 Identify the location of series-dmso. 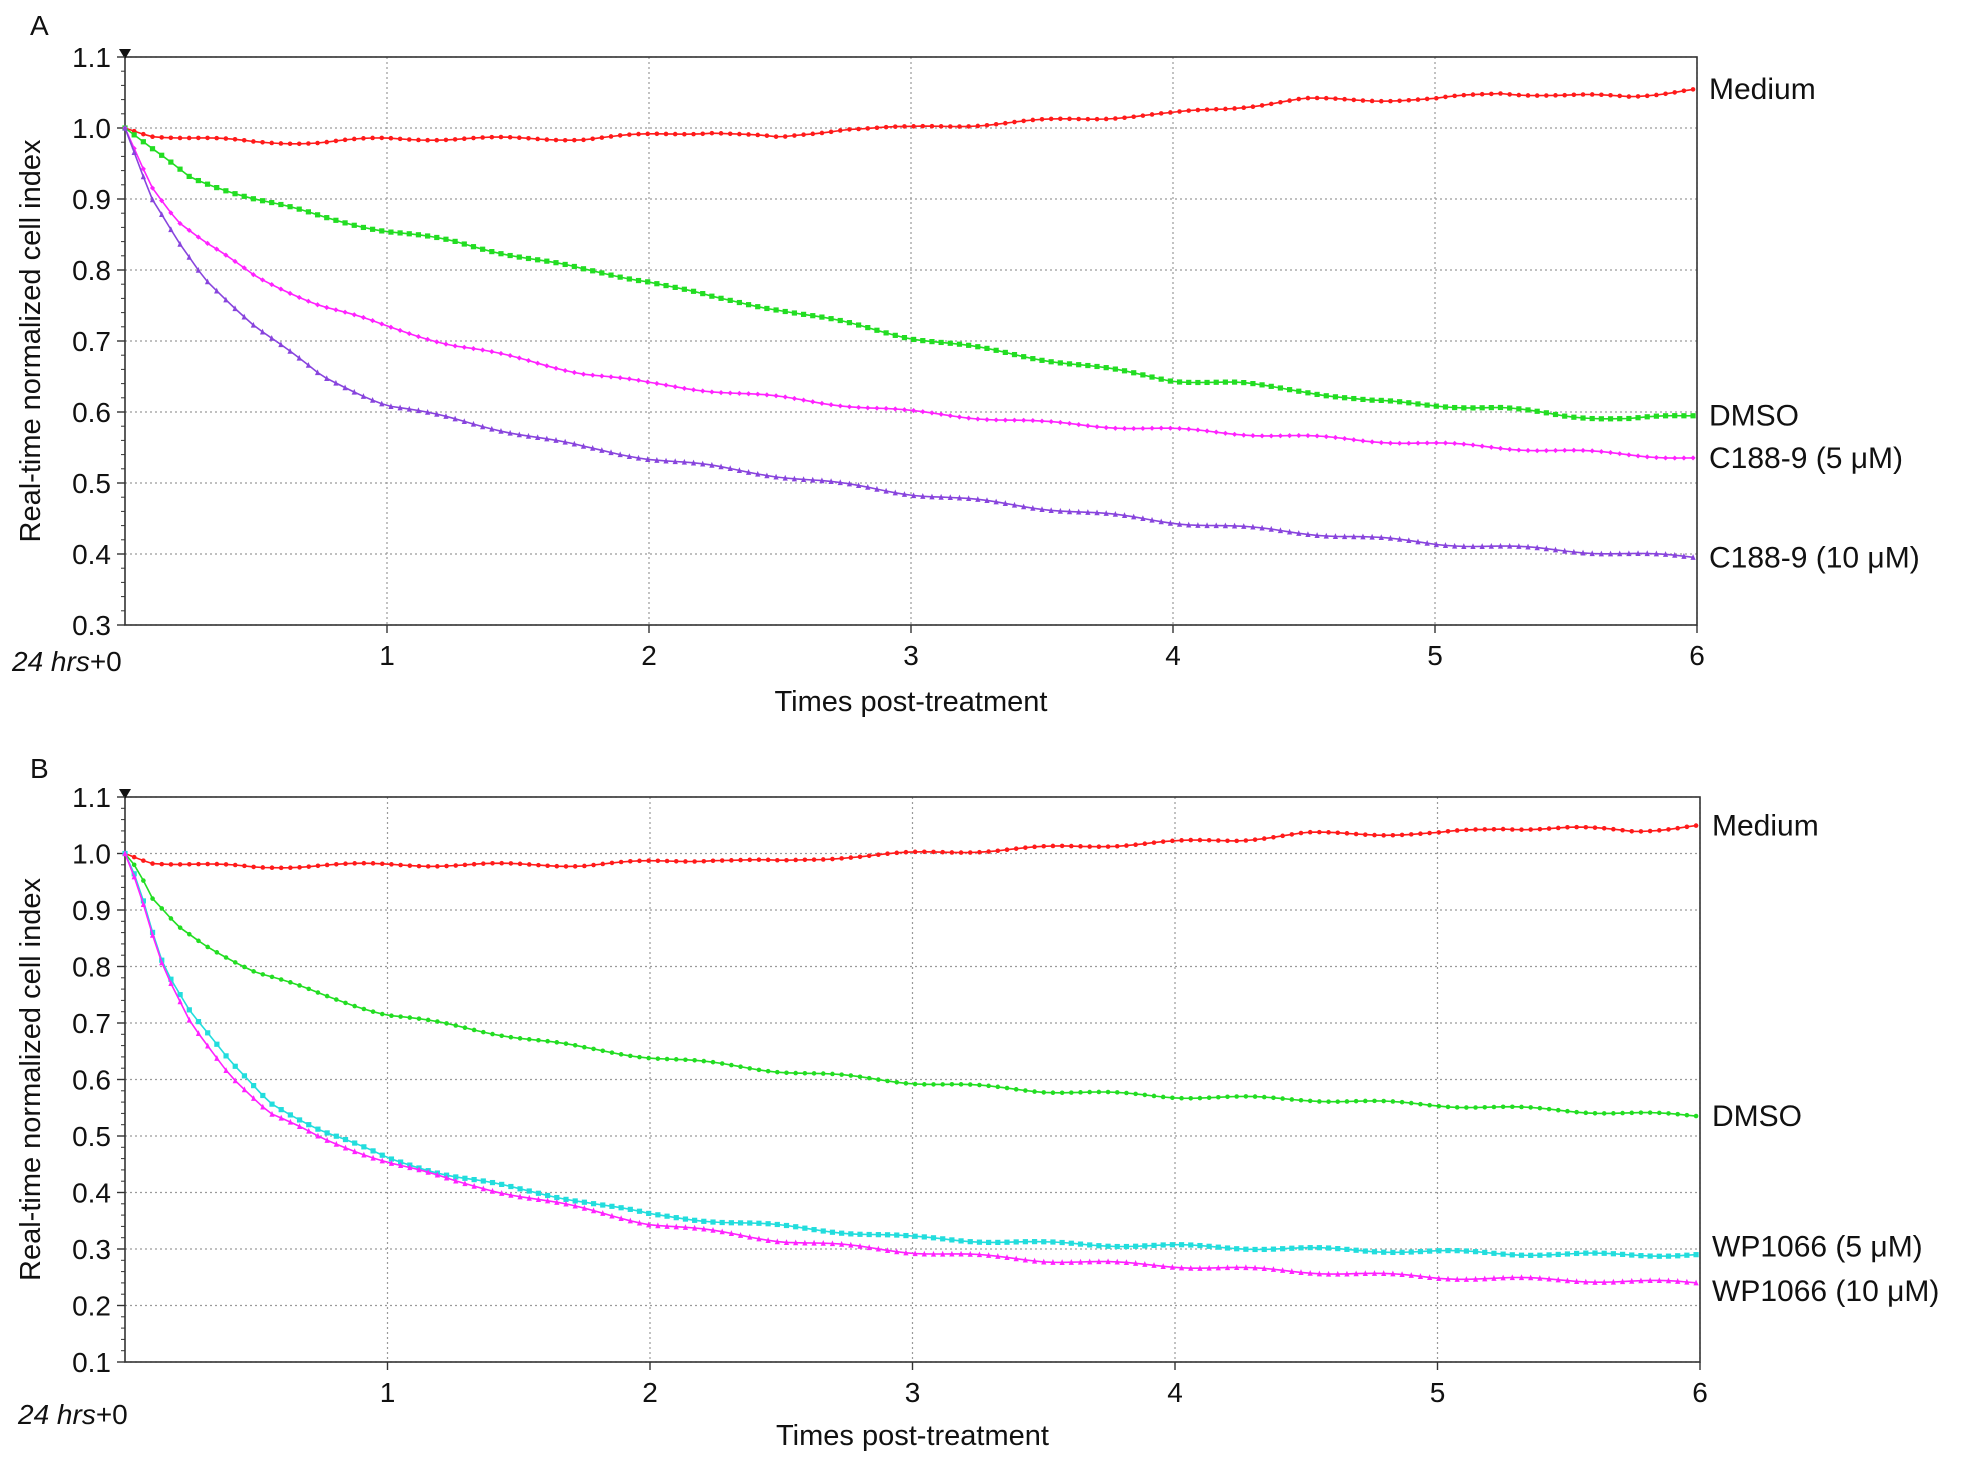
(910, 985).